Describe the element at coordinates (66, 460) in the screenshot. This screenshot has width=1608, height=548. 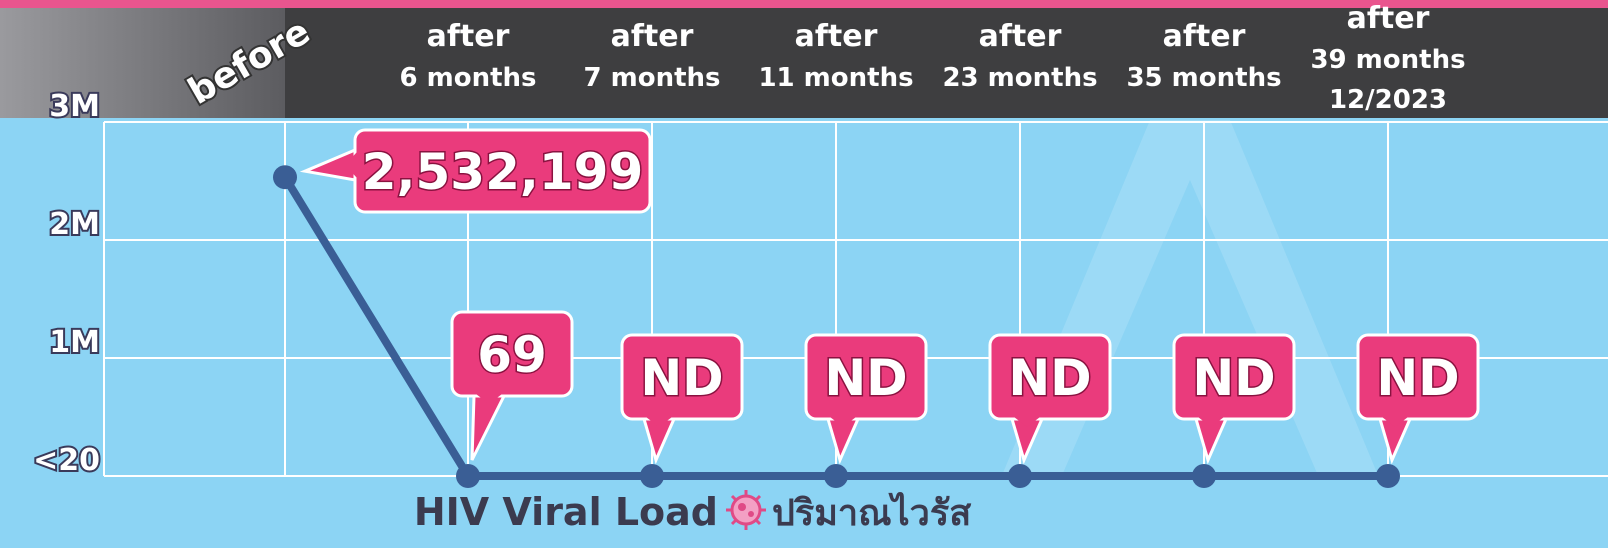
I see `y-tick-label: <20` at that location.